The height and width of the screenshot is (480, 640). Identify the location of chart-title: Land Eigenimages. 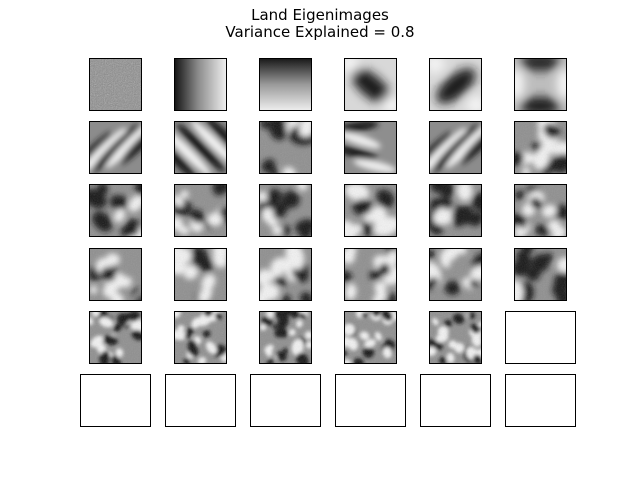
(320, 15).